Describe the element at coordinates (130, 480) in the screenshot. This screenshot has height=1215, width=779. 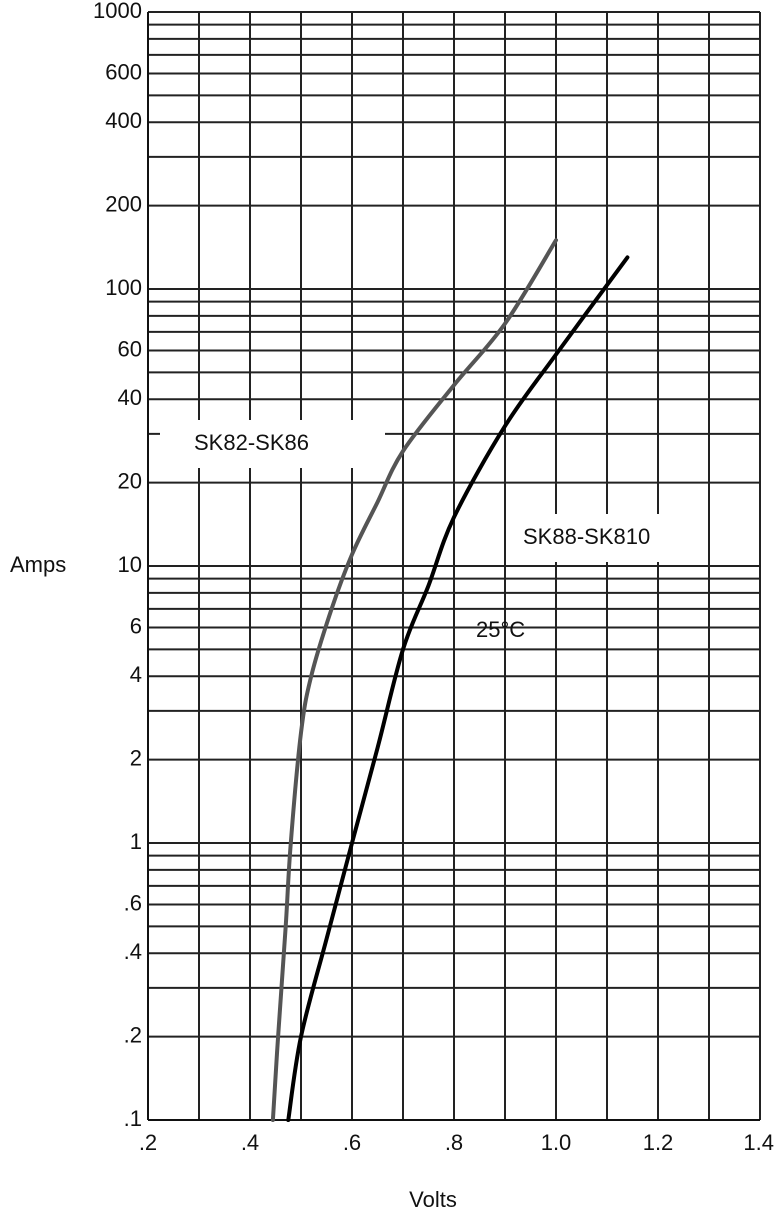
I see `y-tick-label: 20` at that location.